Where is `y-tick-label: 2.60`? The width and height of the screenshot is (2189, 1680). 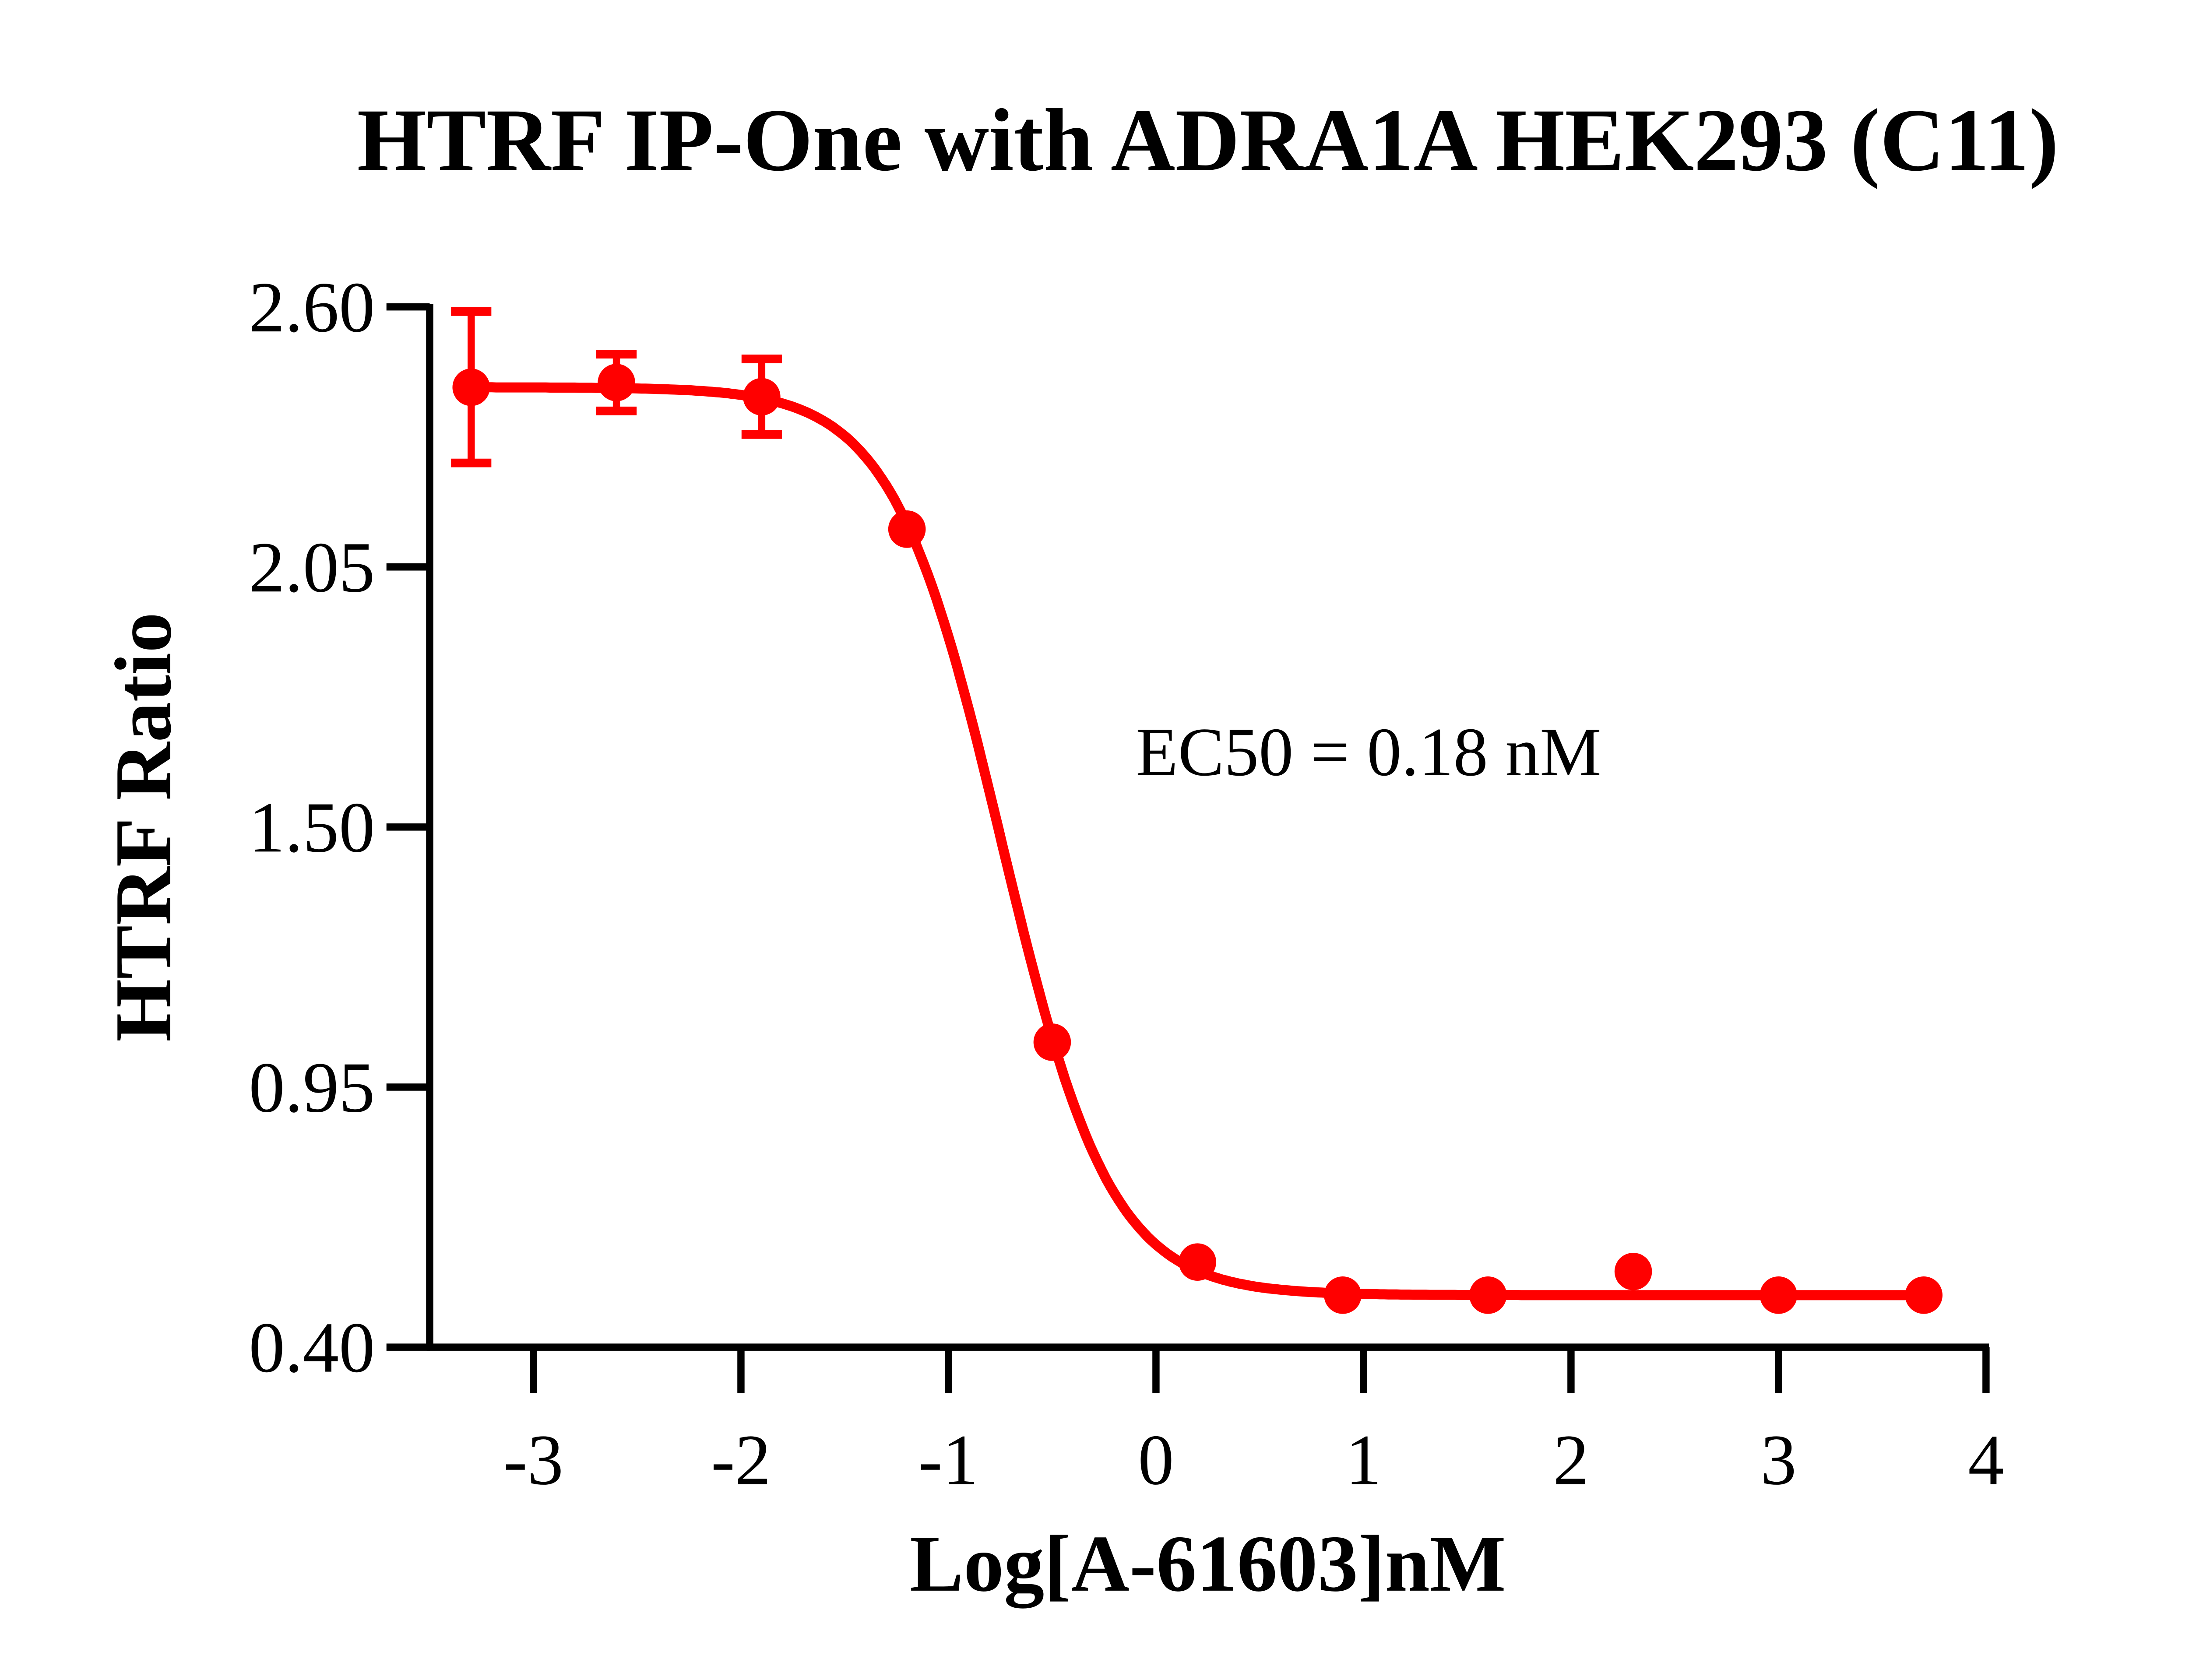
y-tick-label: 2.60 is located at coordinates (312, 307).